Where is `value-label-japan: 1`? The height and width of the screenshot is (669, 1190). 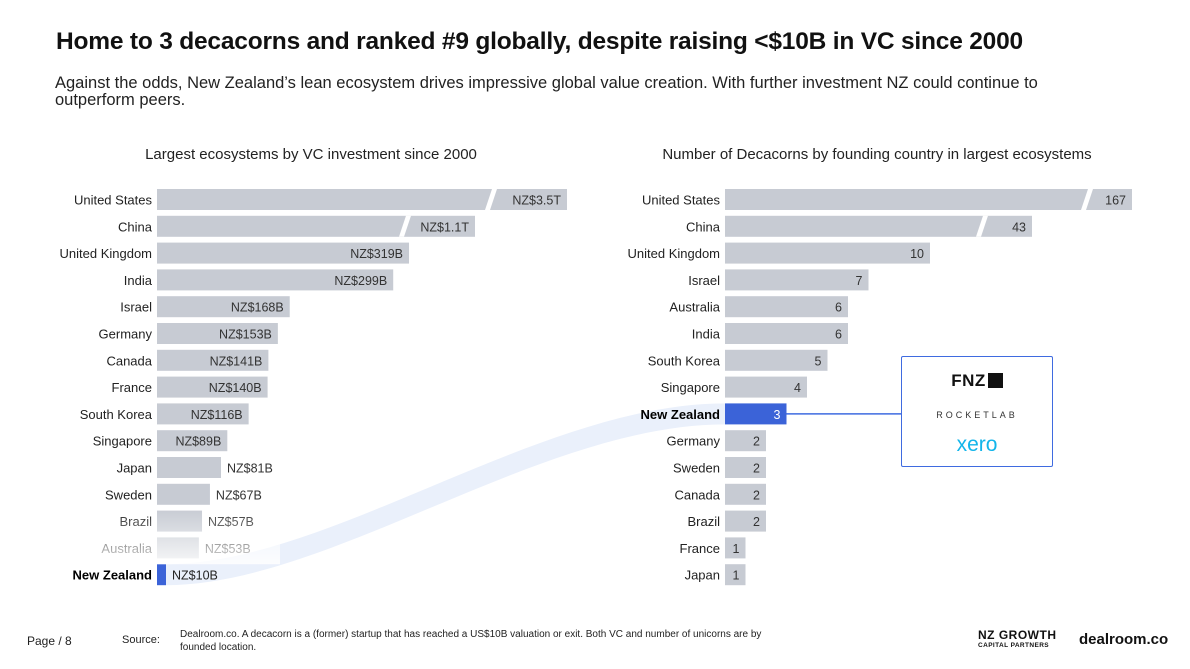 value-label-japan: 1 is located at coordinates (736, 576).